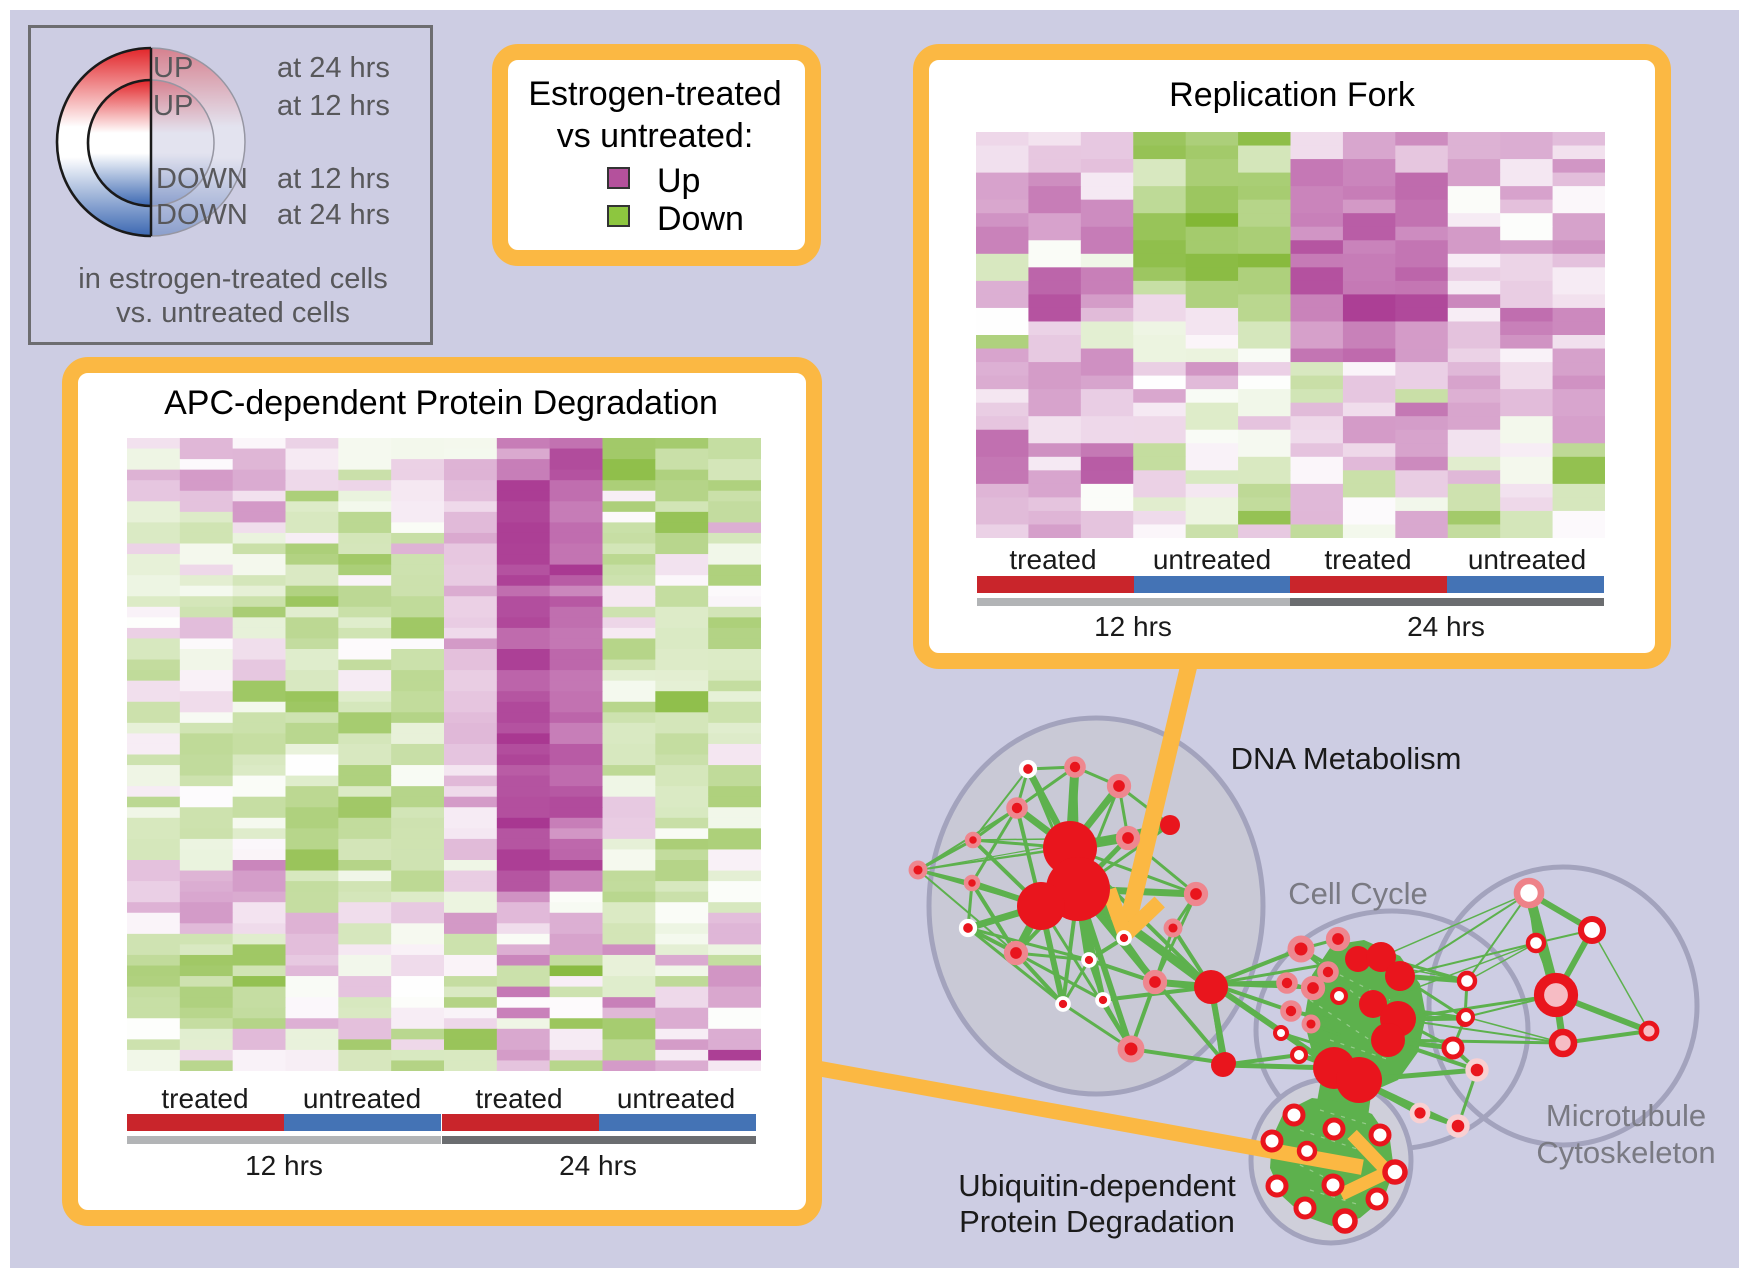 The image size is (1750, 1279). I want to click on svg-text: Ubiquitin-dependent, so click(1097, 1185).